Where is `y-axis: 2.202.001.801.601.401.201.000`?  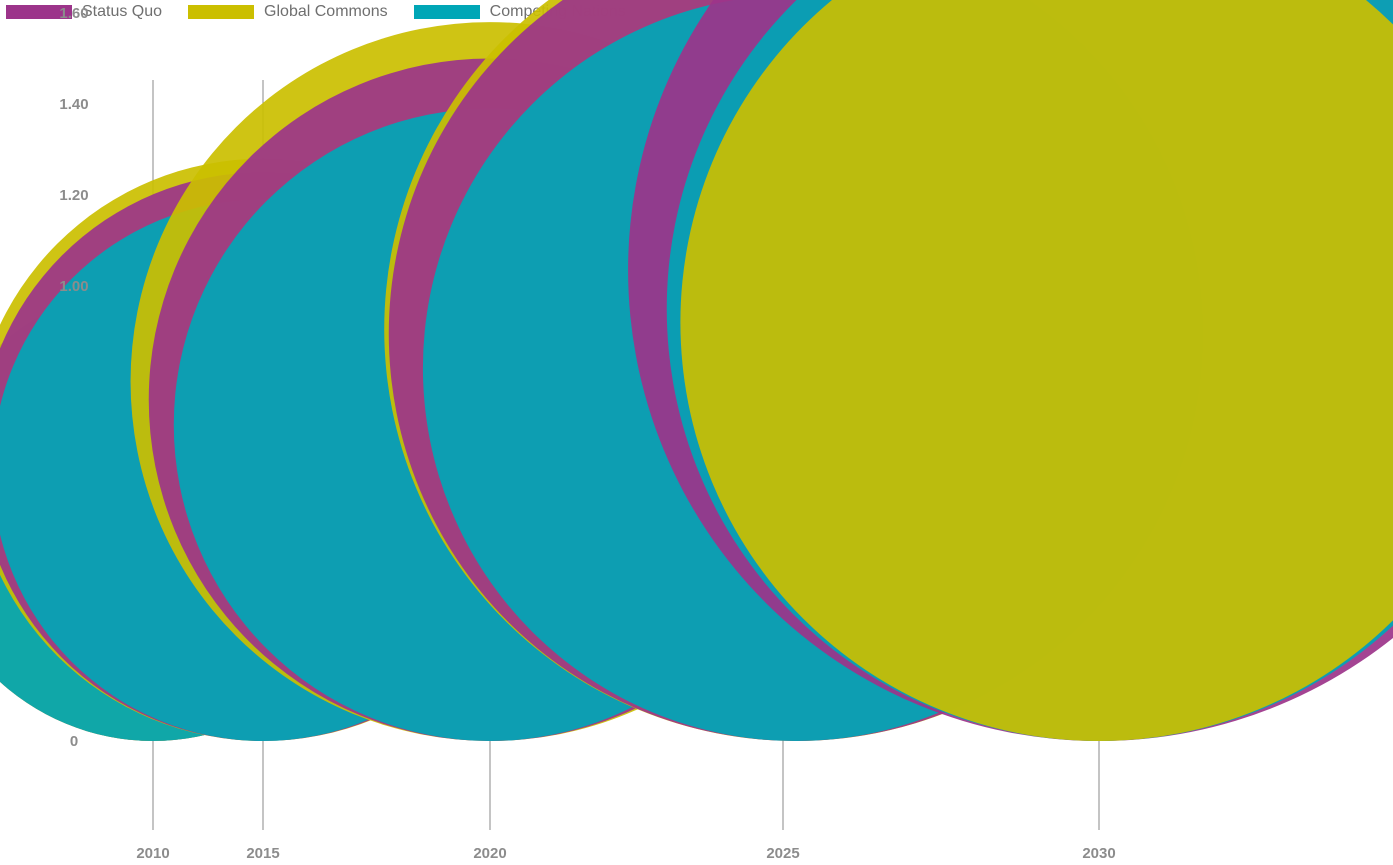 y-axis: 2.202.001.801.601.401.201.000 is located at coordinates (73, 377).